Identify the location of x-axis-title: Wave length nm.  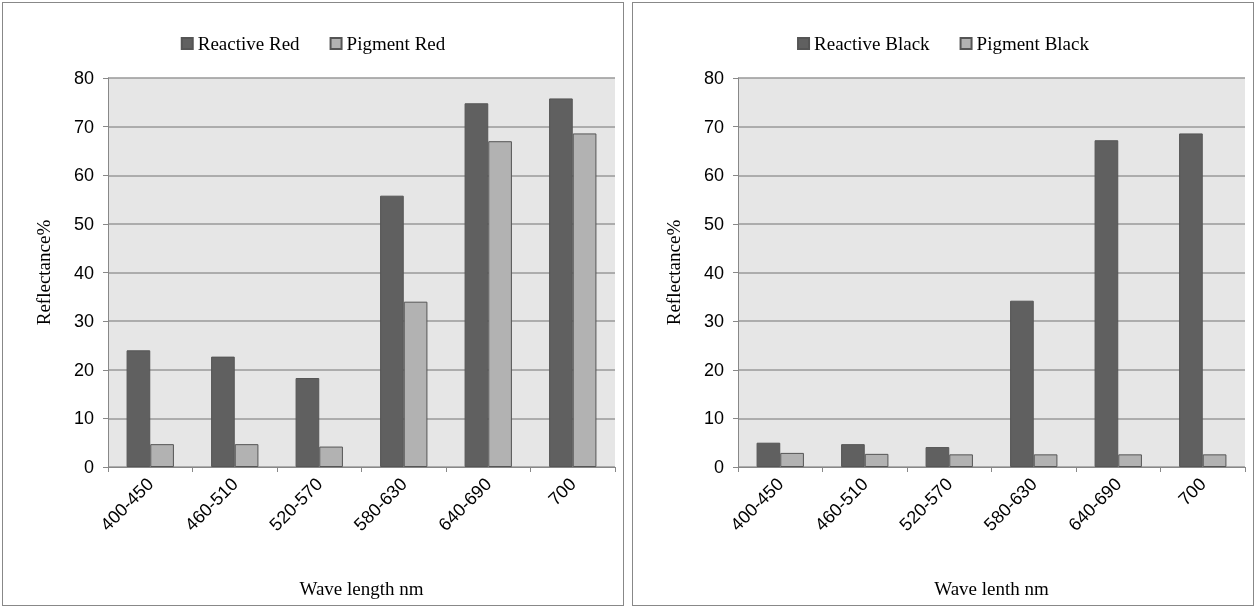
(361, 588).